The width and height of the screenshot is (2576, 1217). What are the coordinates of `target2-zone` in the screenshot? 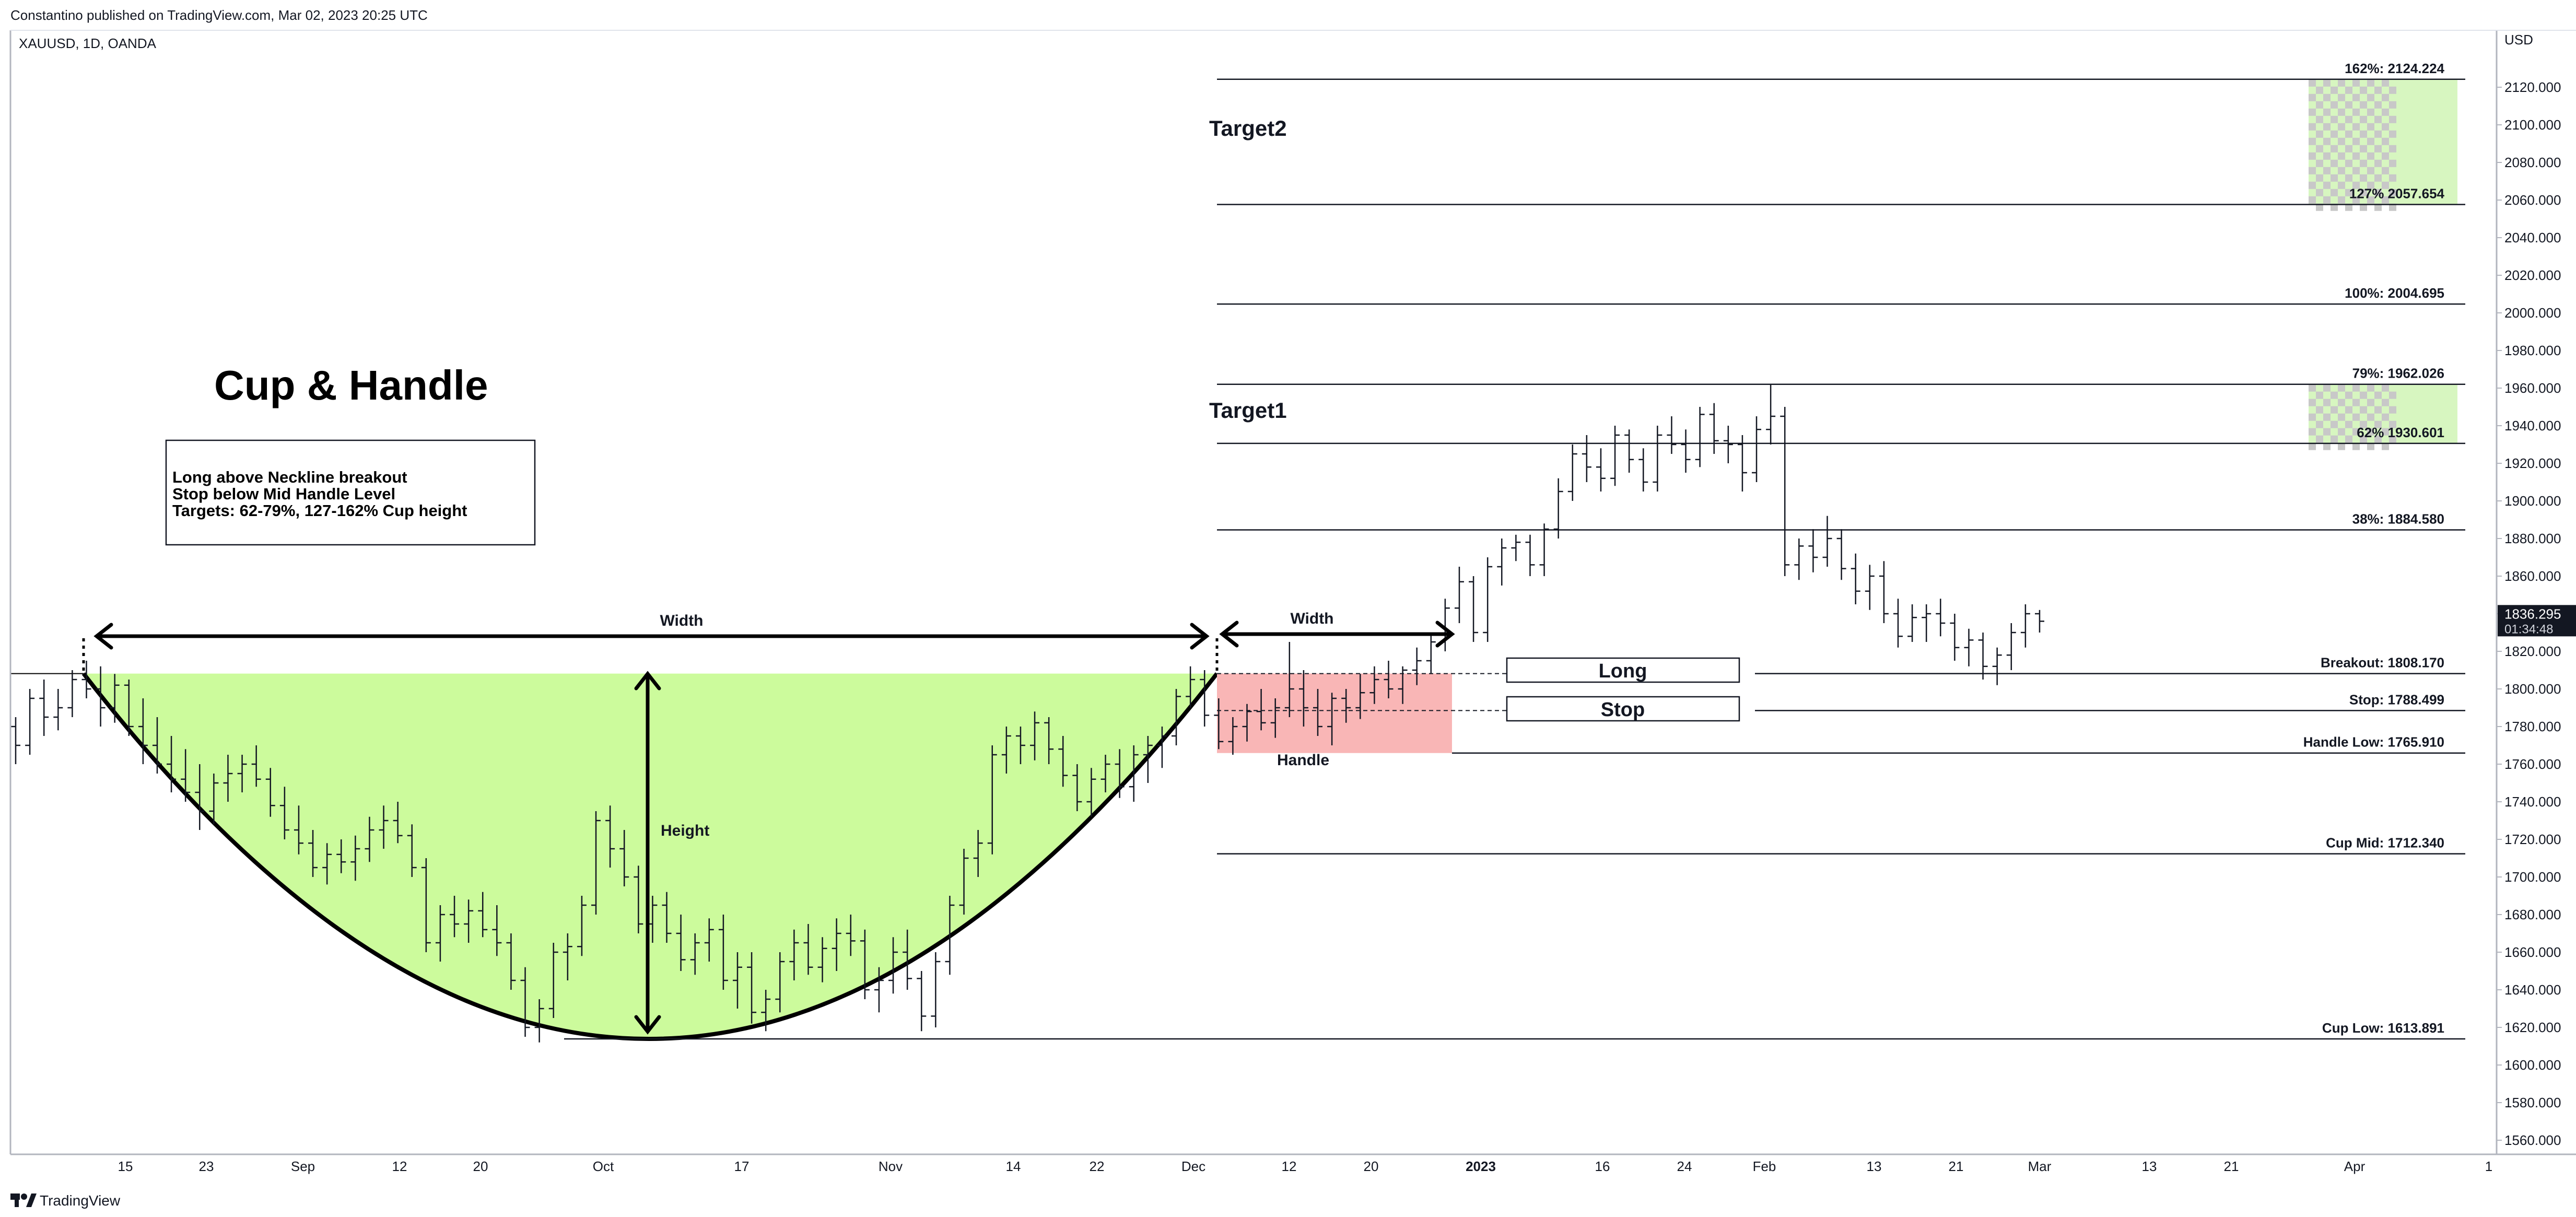 It's located at (2383, 145).